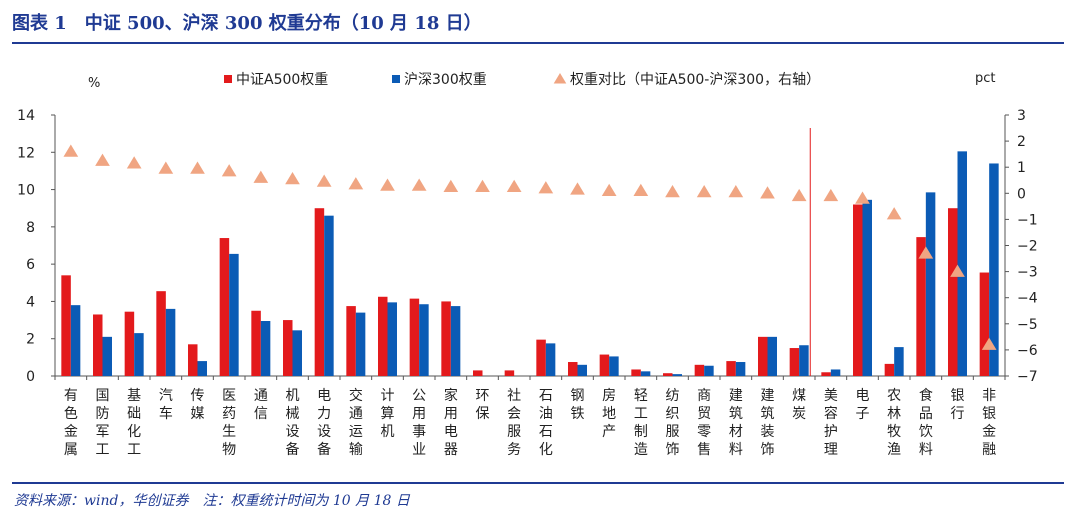  I want to click on left-tick-label: 14, so click(26, 116).